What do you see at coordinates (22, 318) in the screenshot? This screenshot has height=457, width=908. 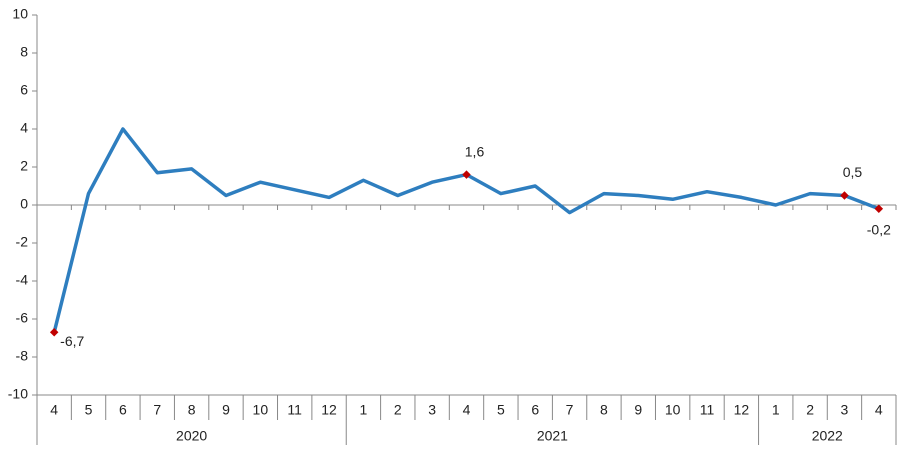 I see `y-tick-label: -6` at bounding box center [22, 318].